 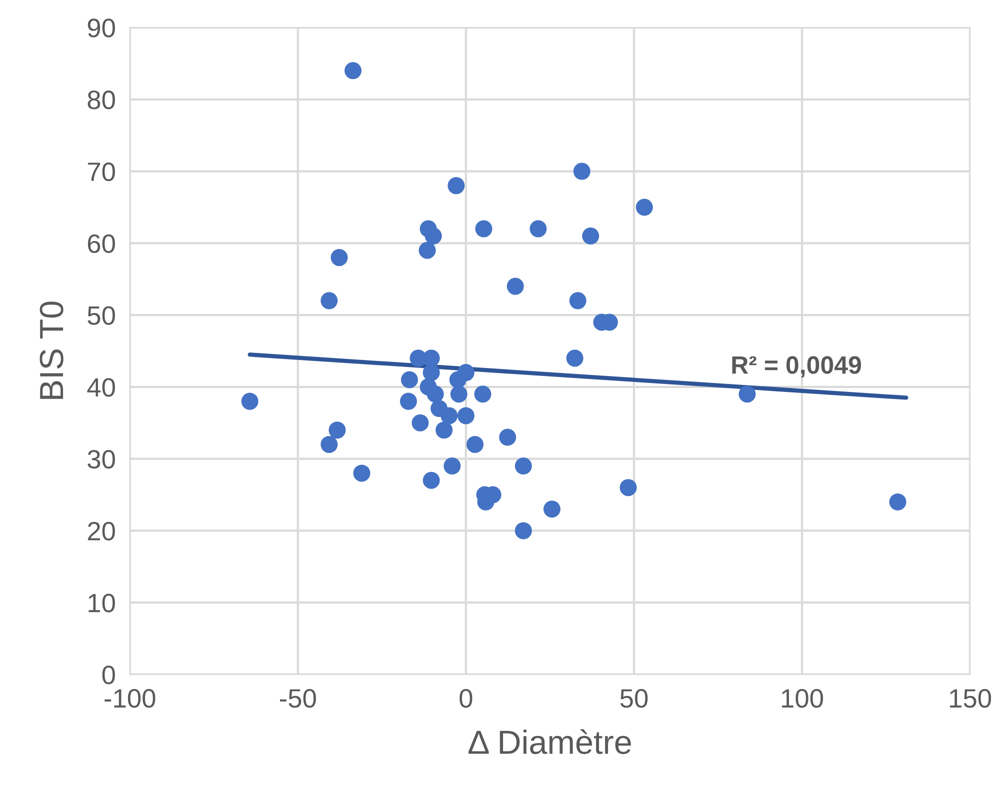 I want to click on y-tick-label: 20, so click(x=101, y=531).